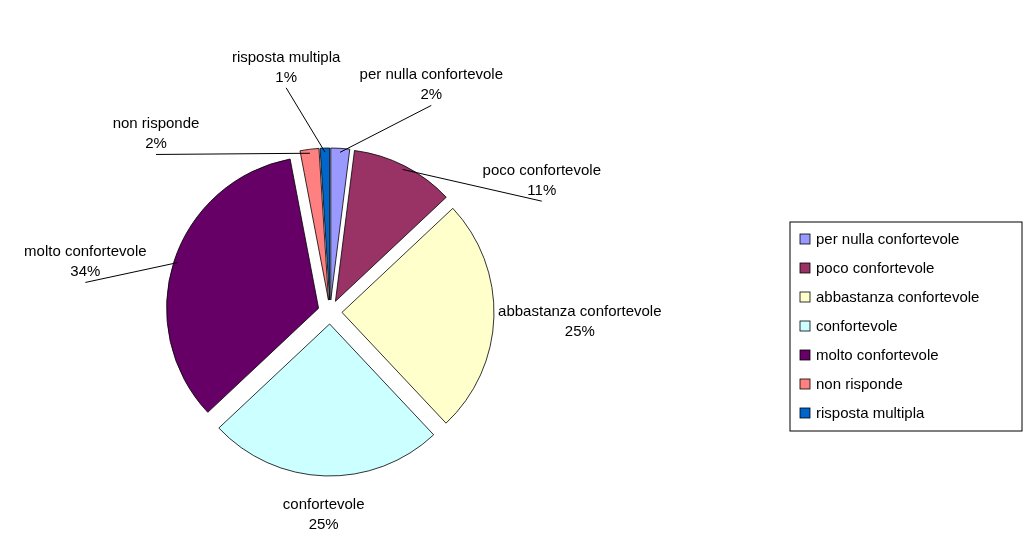  What do you see at coordinates (888, 238) in the screenshot?
I see `legend-label: per nulla confortevole` at bounding box center [888, 238].